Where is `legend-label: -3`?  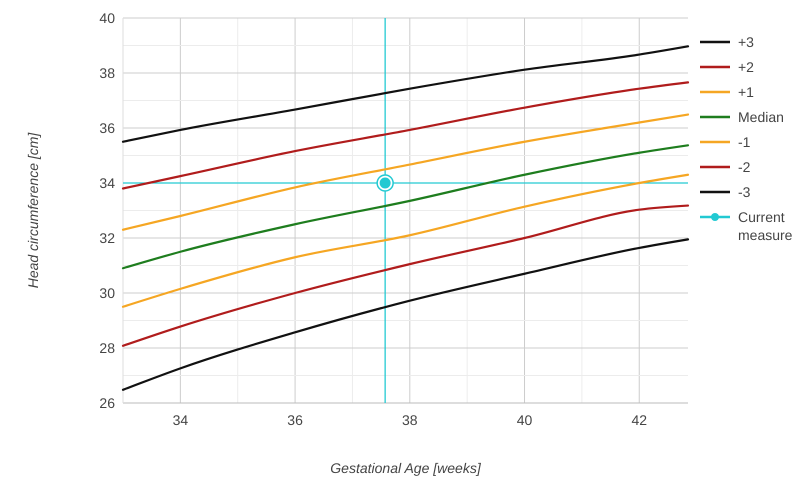
legend-label: -3 is located at coordinates (744, 192).